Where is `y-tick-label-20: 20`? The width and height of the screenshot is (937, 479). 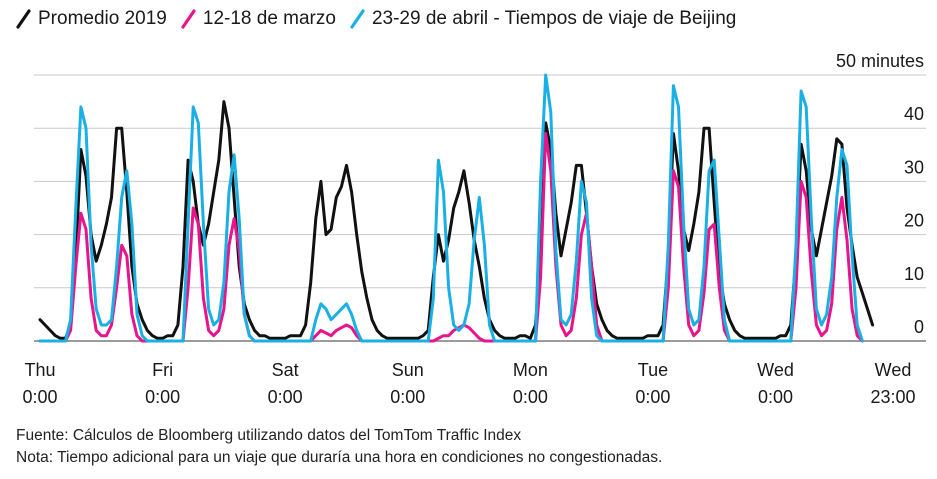
y-tick-label-20: 20 is located at coordinates (914, 221).